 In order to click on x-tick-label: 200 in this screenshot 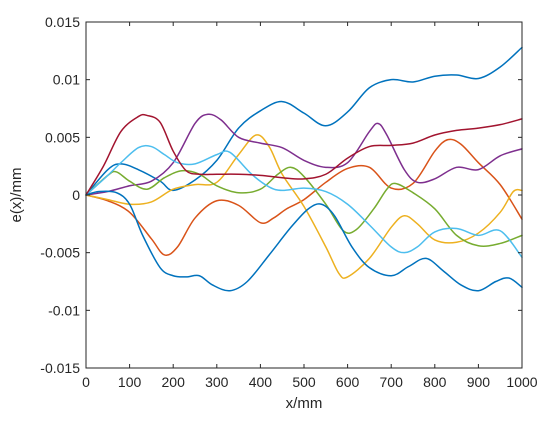, I will do `click(174, 382)`.